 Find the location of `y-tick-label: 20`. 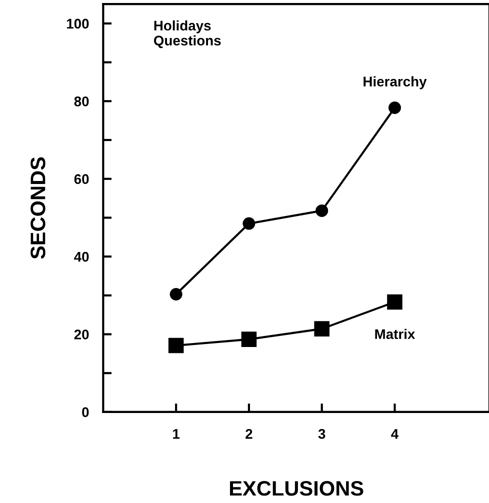

y-tick-label: 20 is located at coordinates (81, 335).